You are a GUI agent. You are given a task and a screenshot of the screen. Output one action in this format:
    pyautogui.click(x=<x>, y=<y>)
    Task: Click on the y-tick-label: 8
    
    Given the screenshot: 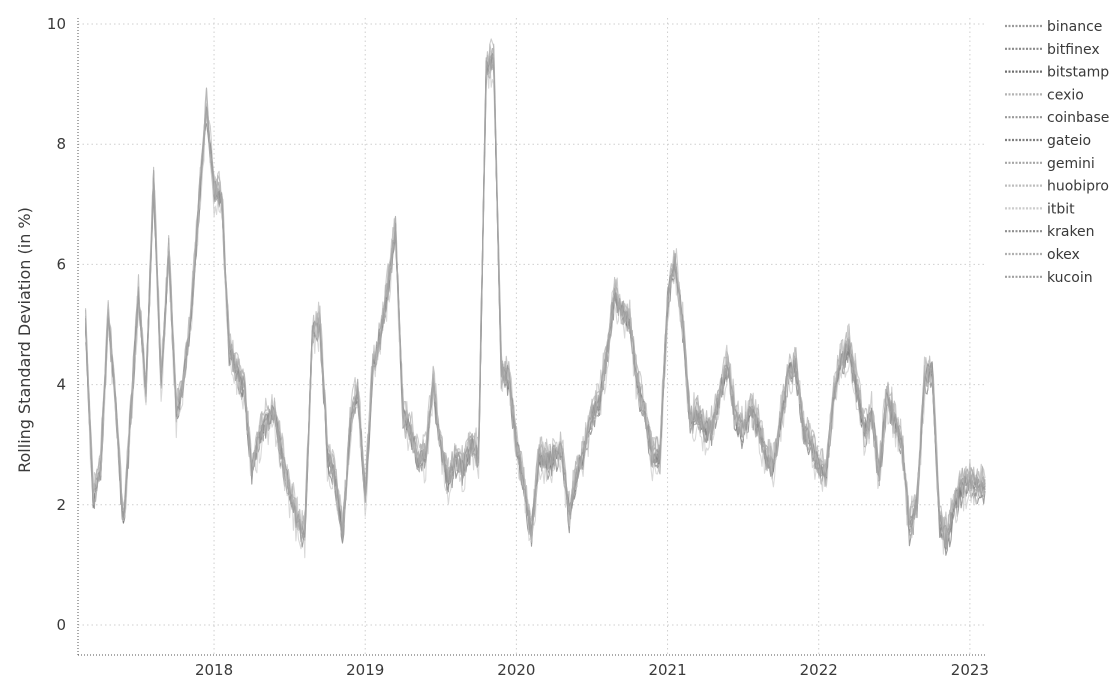 What is the action you would take?
    pyautogui.click(x=61, y=144)
    